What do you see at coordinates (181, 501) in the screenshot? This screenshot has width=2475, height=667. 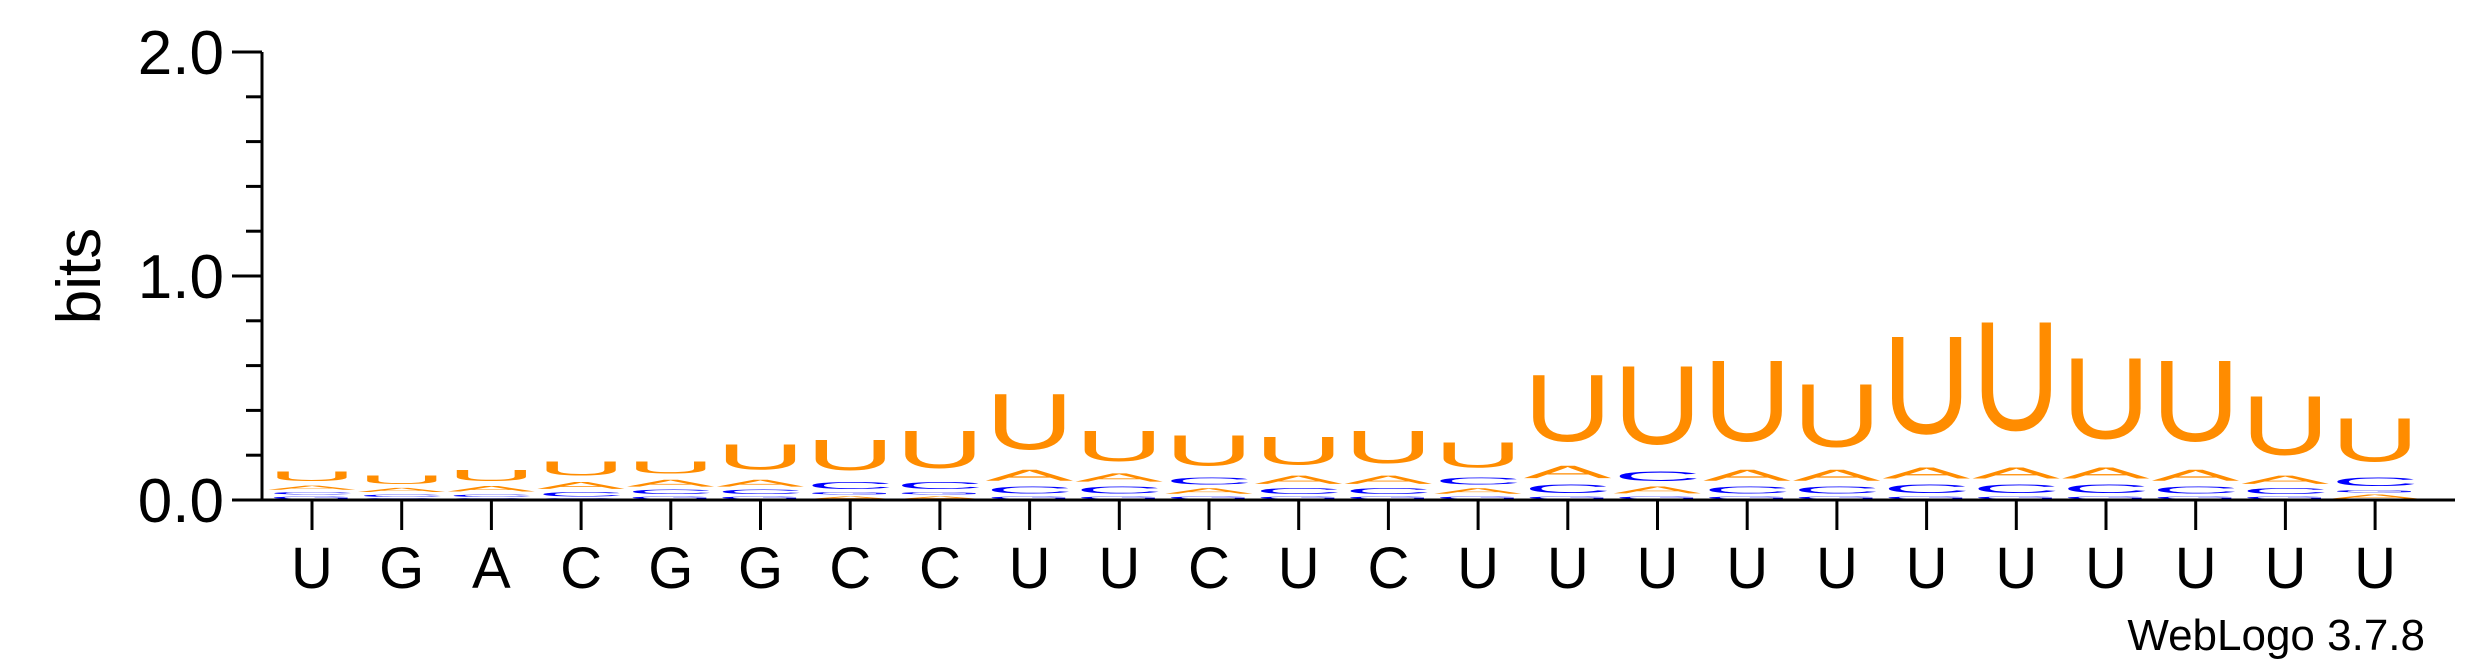 I see `y-tick-label: 0.0` at bounding box center [181, 501].